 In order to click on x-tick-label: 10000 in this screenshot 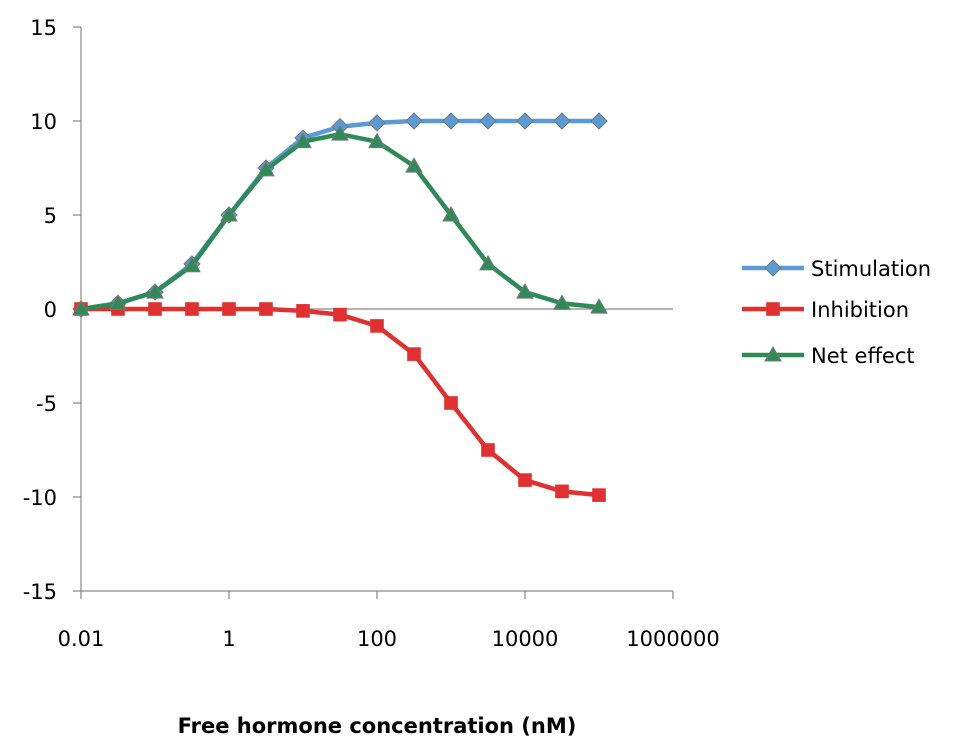, I will do `click(525, 639)`.